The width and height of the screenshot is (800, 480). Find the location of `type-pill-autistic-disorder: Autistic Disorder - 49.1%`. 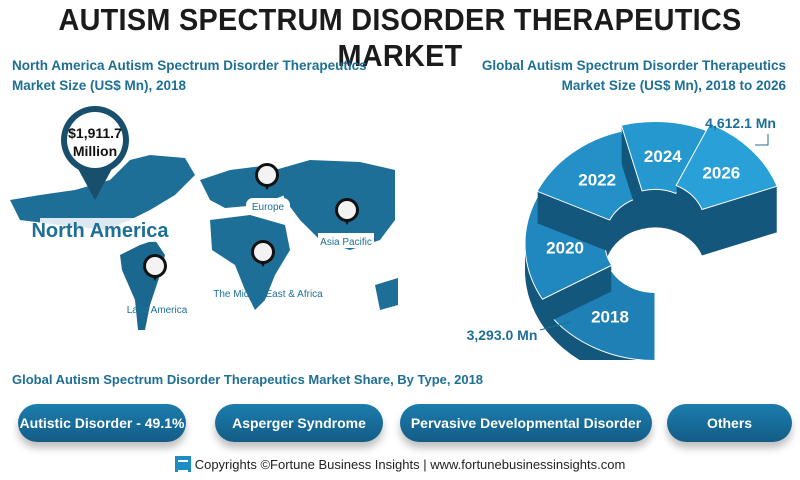

type-pill-autistic-disorder: Autistic Disorder - 49.1% is located at coordinates (102, 423).